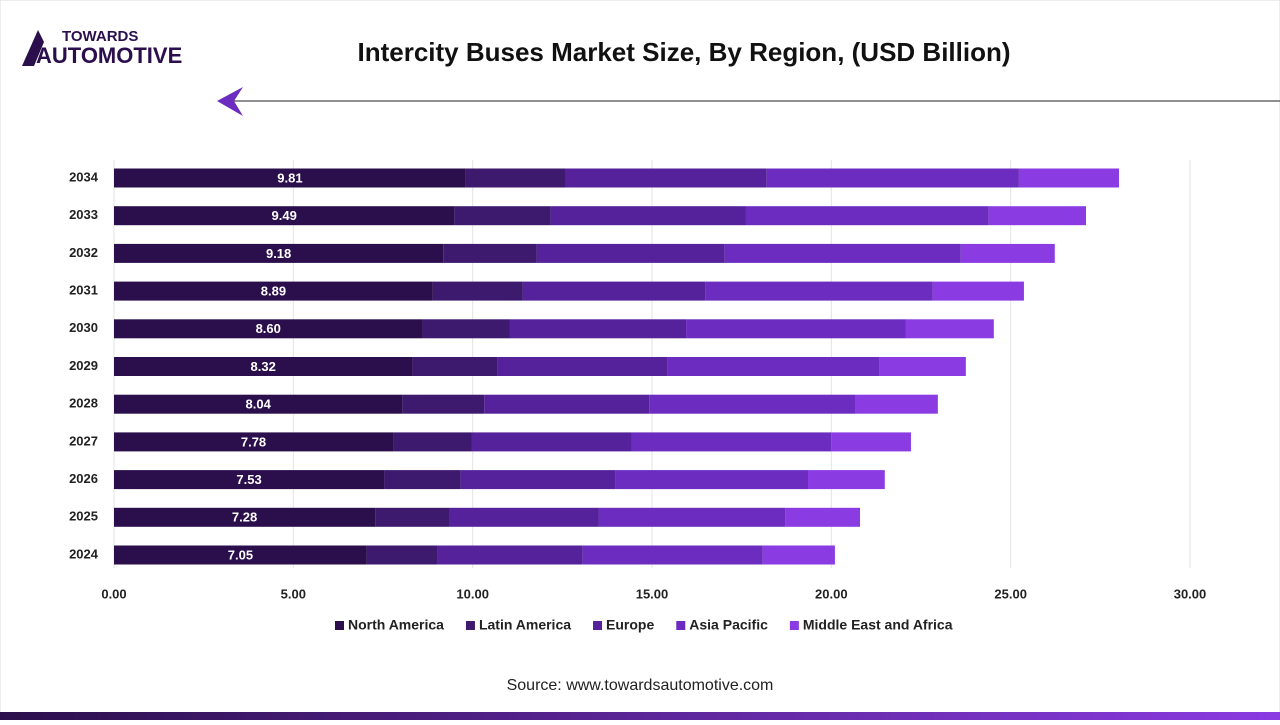 The width and height of the screenshot is (1280, 725). Describe the element at coordinates (396, 625) in the screenshot. I see `legend-label: North America` at that location.